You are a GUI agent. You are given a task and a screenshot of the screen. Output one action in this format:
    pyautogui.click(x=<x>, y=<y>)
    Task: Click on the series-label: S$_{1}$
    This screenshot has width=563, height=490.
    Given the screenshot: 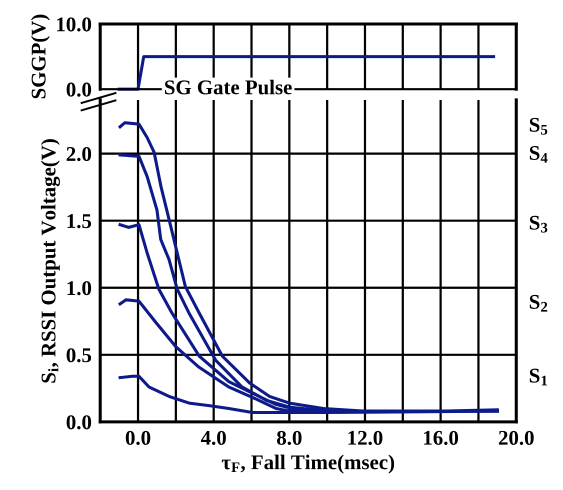 What is the action you would take?
    pyautogui.click(x=539, y=377)
    